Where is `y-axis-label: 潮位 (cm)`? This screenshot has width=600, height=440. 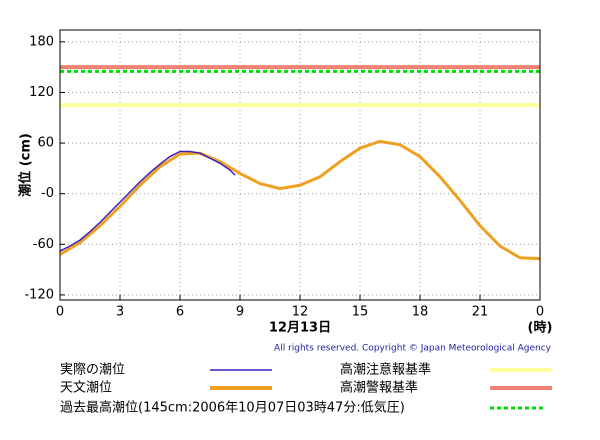 y-axis-label: 潮位 (cm) is located at coordinates (26, 165).